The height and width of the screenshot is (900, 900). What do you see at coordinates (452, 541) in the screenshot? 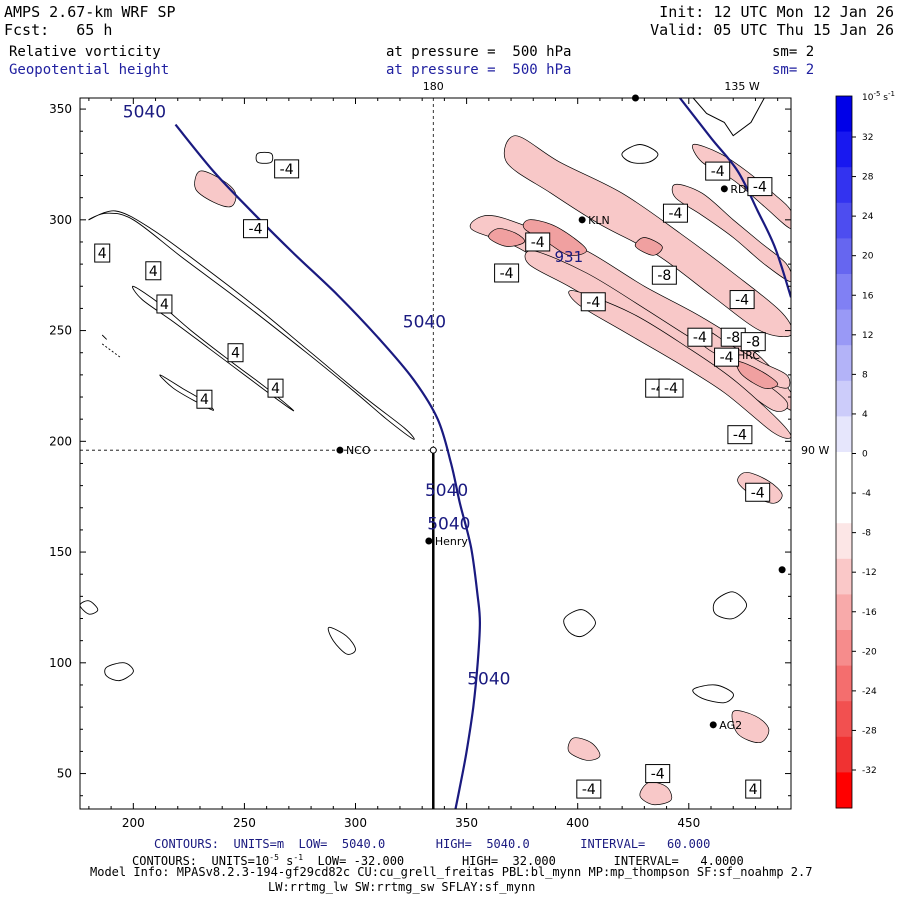
I see `station-label: Henry` at bounding box center [452, 541].